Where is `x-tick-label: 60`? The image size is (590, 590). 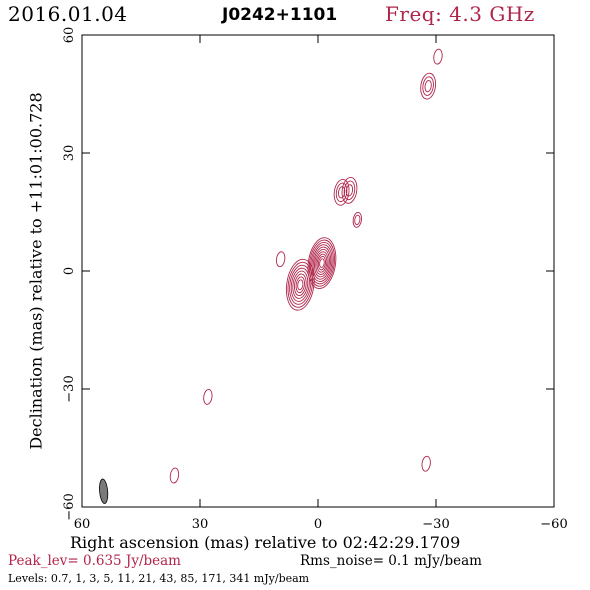
x-tick-label: 60 is located at coordinates (82, 524).